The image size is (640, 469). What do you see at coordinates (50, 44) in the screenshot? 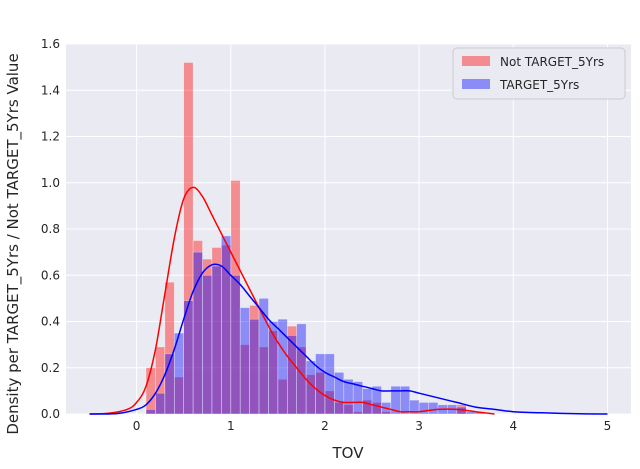
I see `y-tick-label: 1.6` at bounding box center [50, 44].